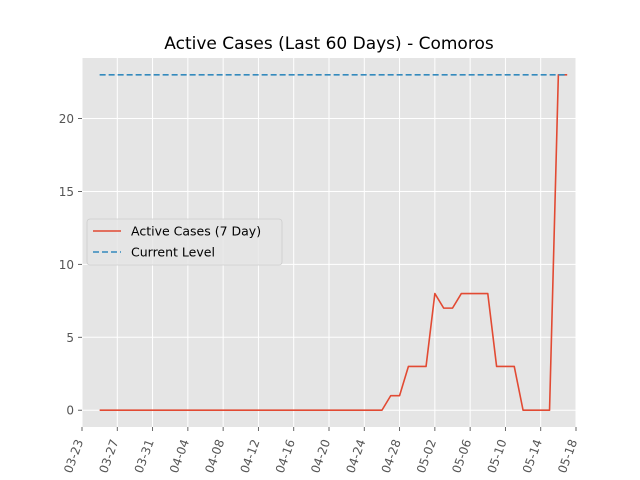 The width and height of the screenshot is (640, 480). Describe the element at coordinates (567, 456) in the screenshot. I see `x-tick-label: 05-18` at that location.